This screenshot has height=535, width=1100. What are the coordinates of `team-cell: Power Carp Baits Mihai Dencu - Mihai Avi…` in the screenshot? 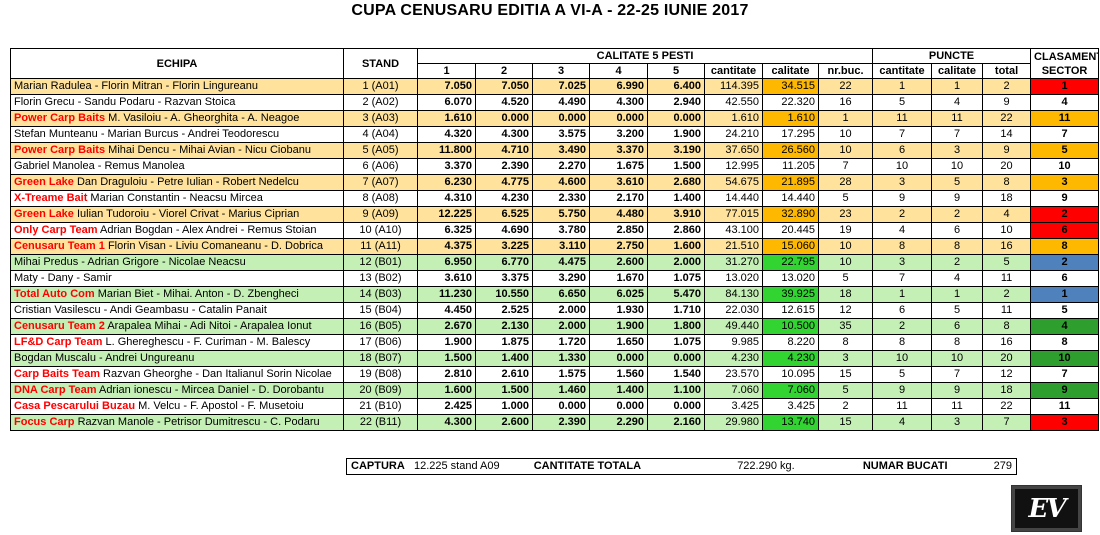 It's located at (177, 150).